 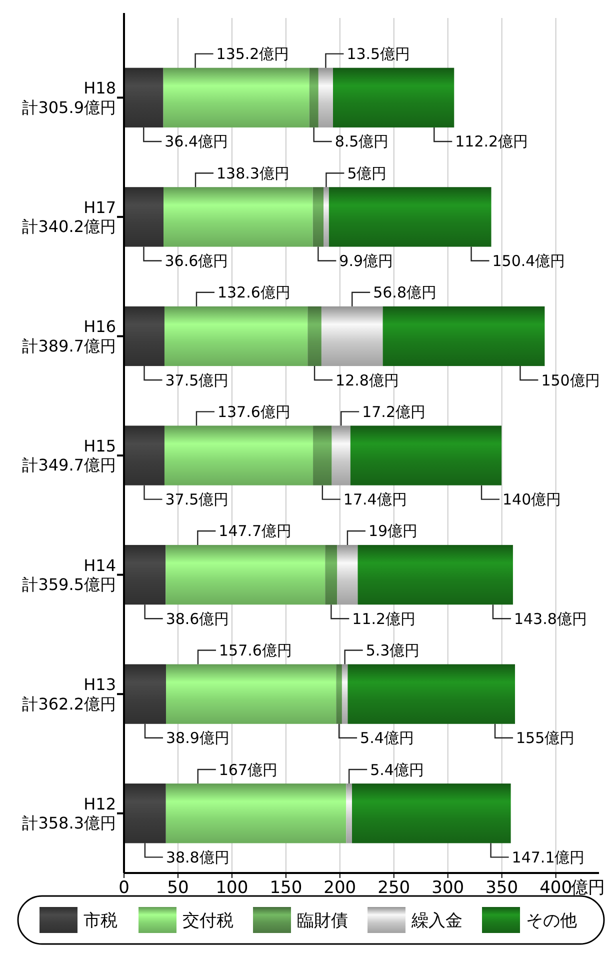 What do you see at coordinates (253, 54) in the screenshot?
I see `data-label: 135.2億円` at bounding box center [253, 54].